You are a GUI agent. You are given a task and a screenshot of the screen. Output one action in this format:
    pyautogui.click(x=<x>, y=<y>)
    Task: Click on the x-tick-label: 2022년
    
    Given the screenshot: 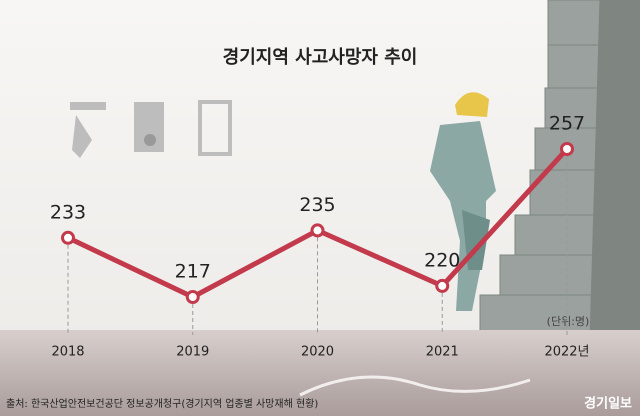 What is the action you would take?
    pyautogui.click(x=566, y=352)
    